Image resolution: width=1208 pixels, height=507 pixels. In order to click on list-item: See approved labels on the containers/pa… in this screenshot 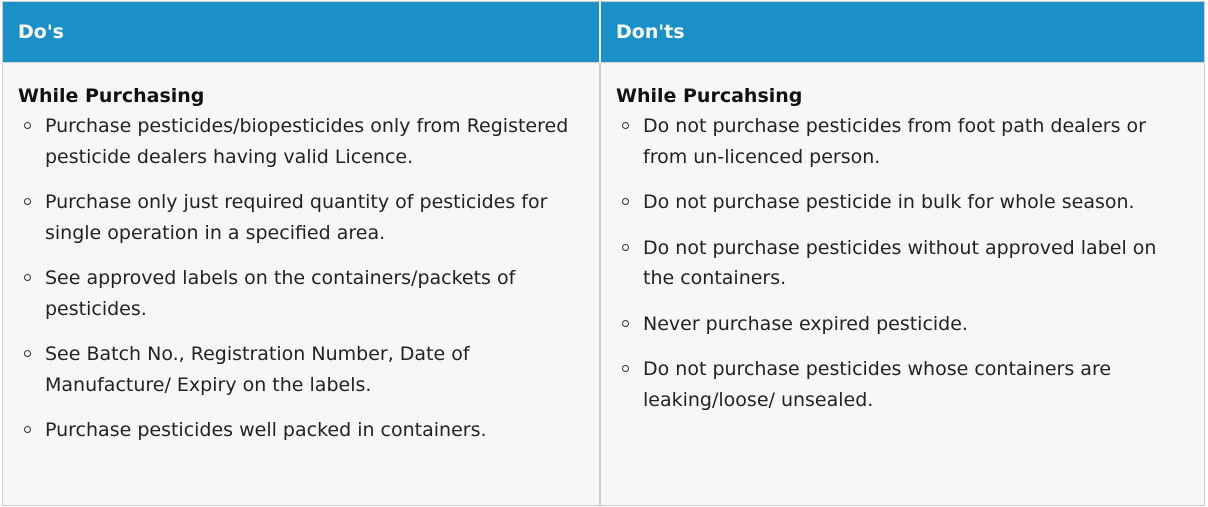, I will do `click(298, 293)`.